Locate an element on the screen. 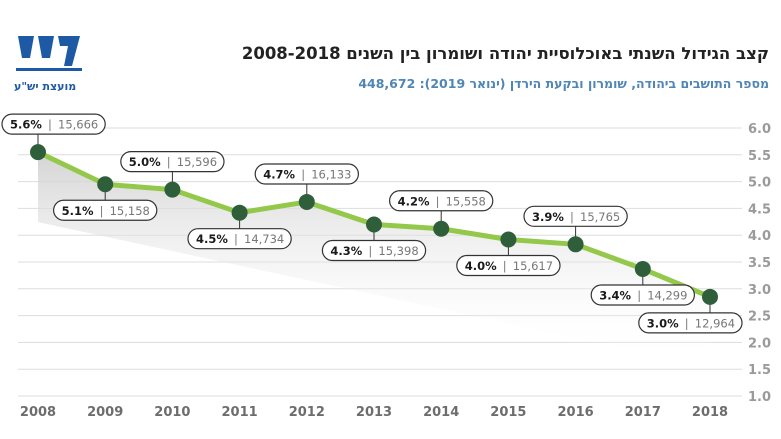  y-tick-label: 5.5 is located at coordinates (759, 156).